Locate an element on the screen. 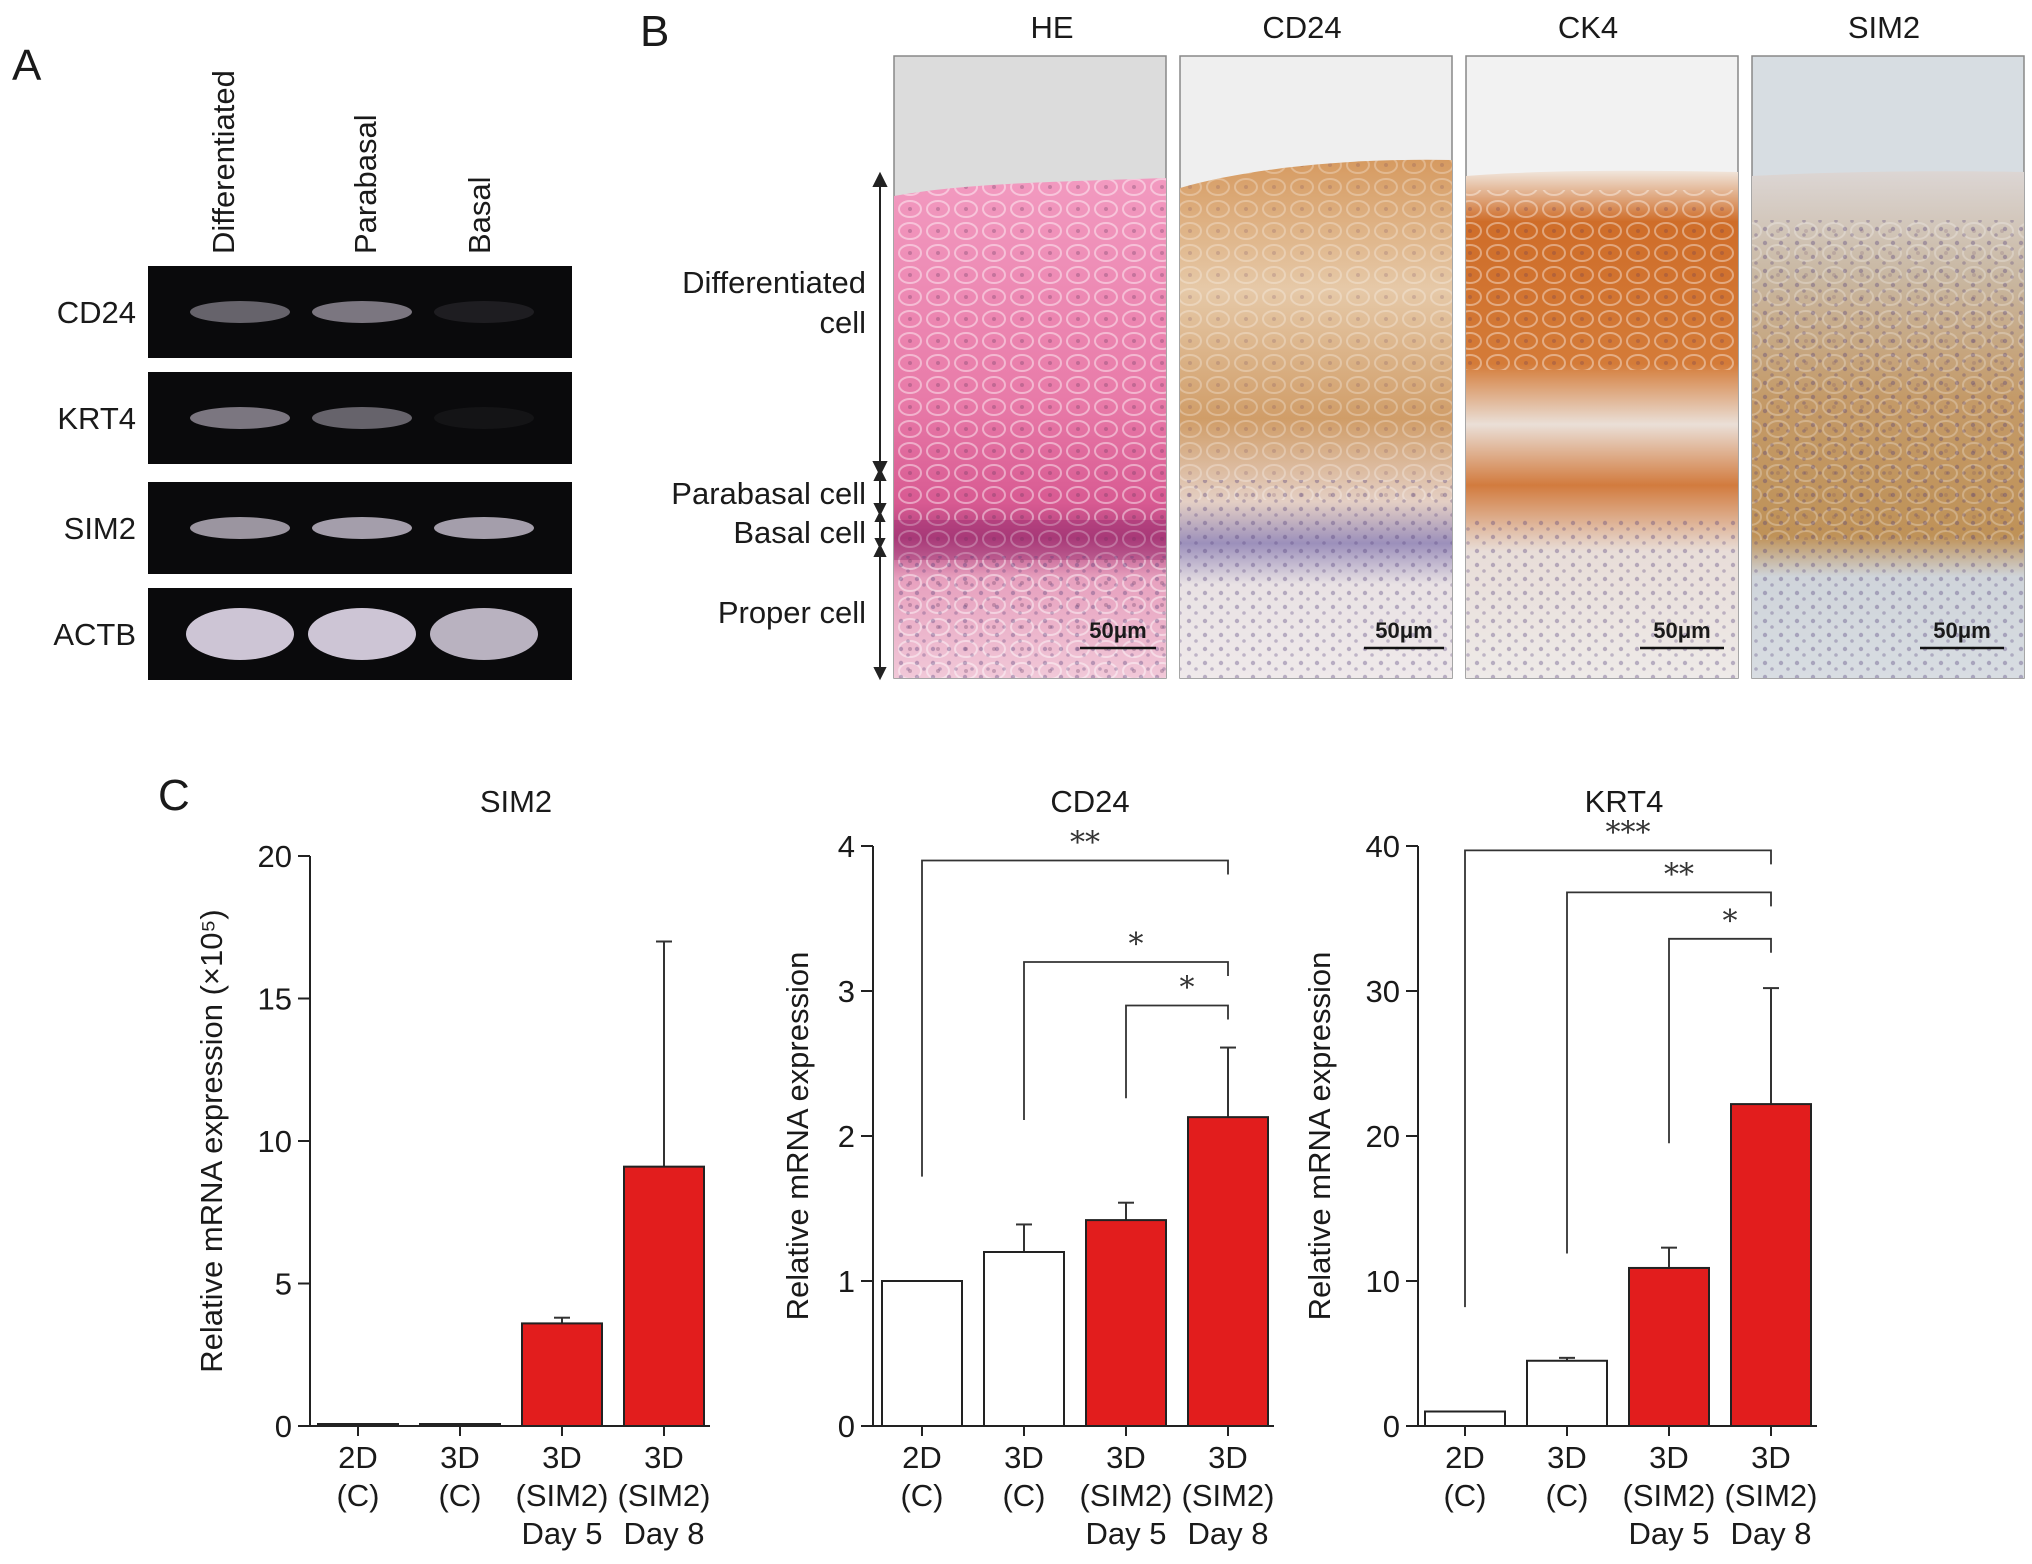 The image size is (2032, 1564). gel-rows: CD24 KRT4 SIM2 ACTB is located at coordinates (312, 473).